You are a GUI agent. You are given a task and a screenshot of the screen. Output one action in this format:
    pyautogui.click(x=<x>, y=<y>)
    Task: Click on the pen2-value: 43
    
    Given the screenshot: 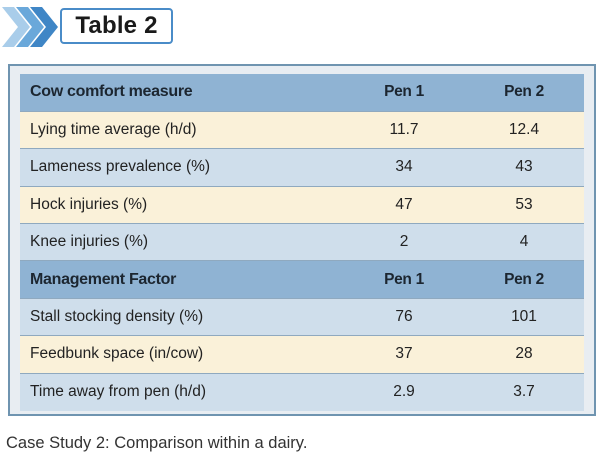 What is the action you would take?
    pyautogui.click(x=524, y=167)
    